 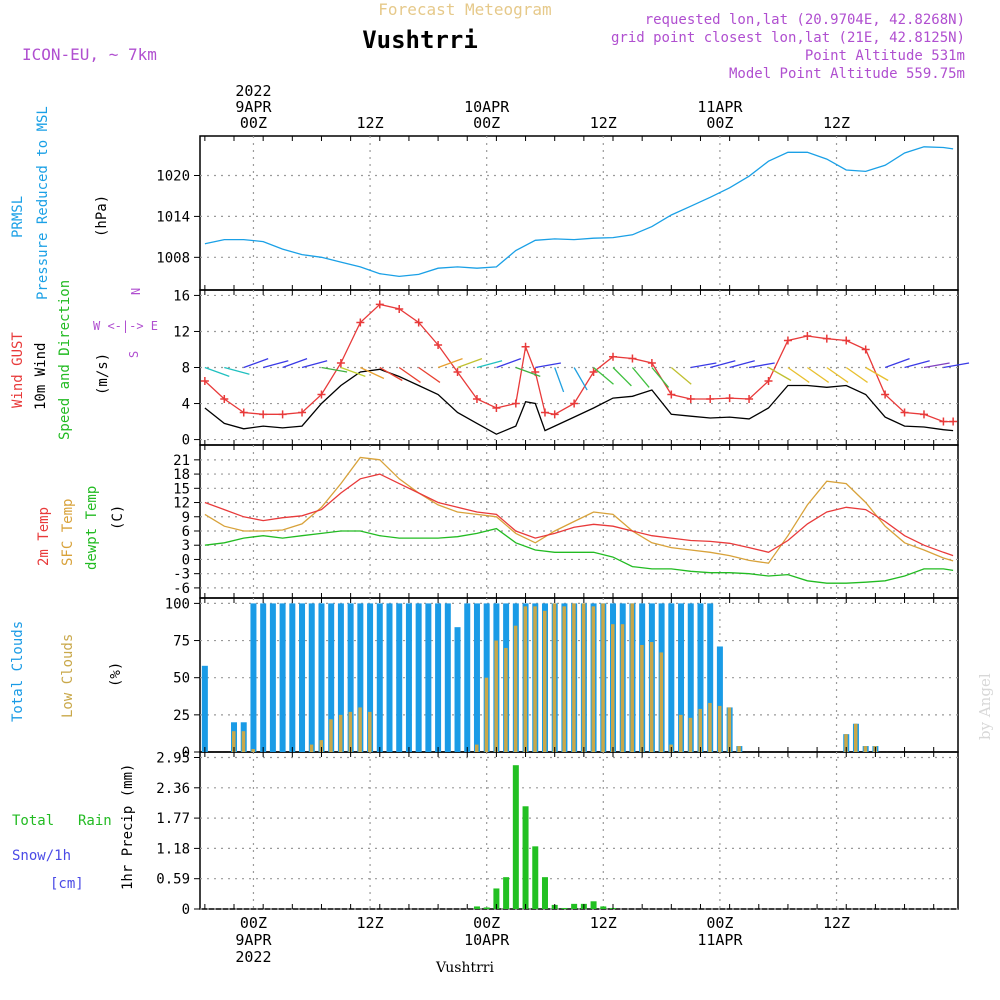 What do you see at coordinates (181, 296) in the screenshot?
I see `y-tick-label: 16` at bounding box center [181, 296].